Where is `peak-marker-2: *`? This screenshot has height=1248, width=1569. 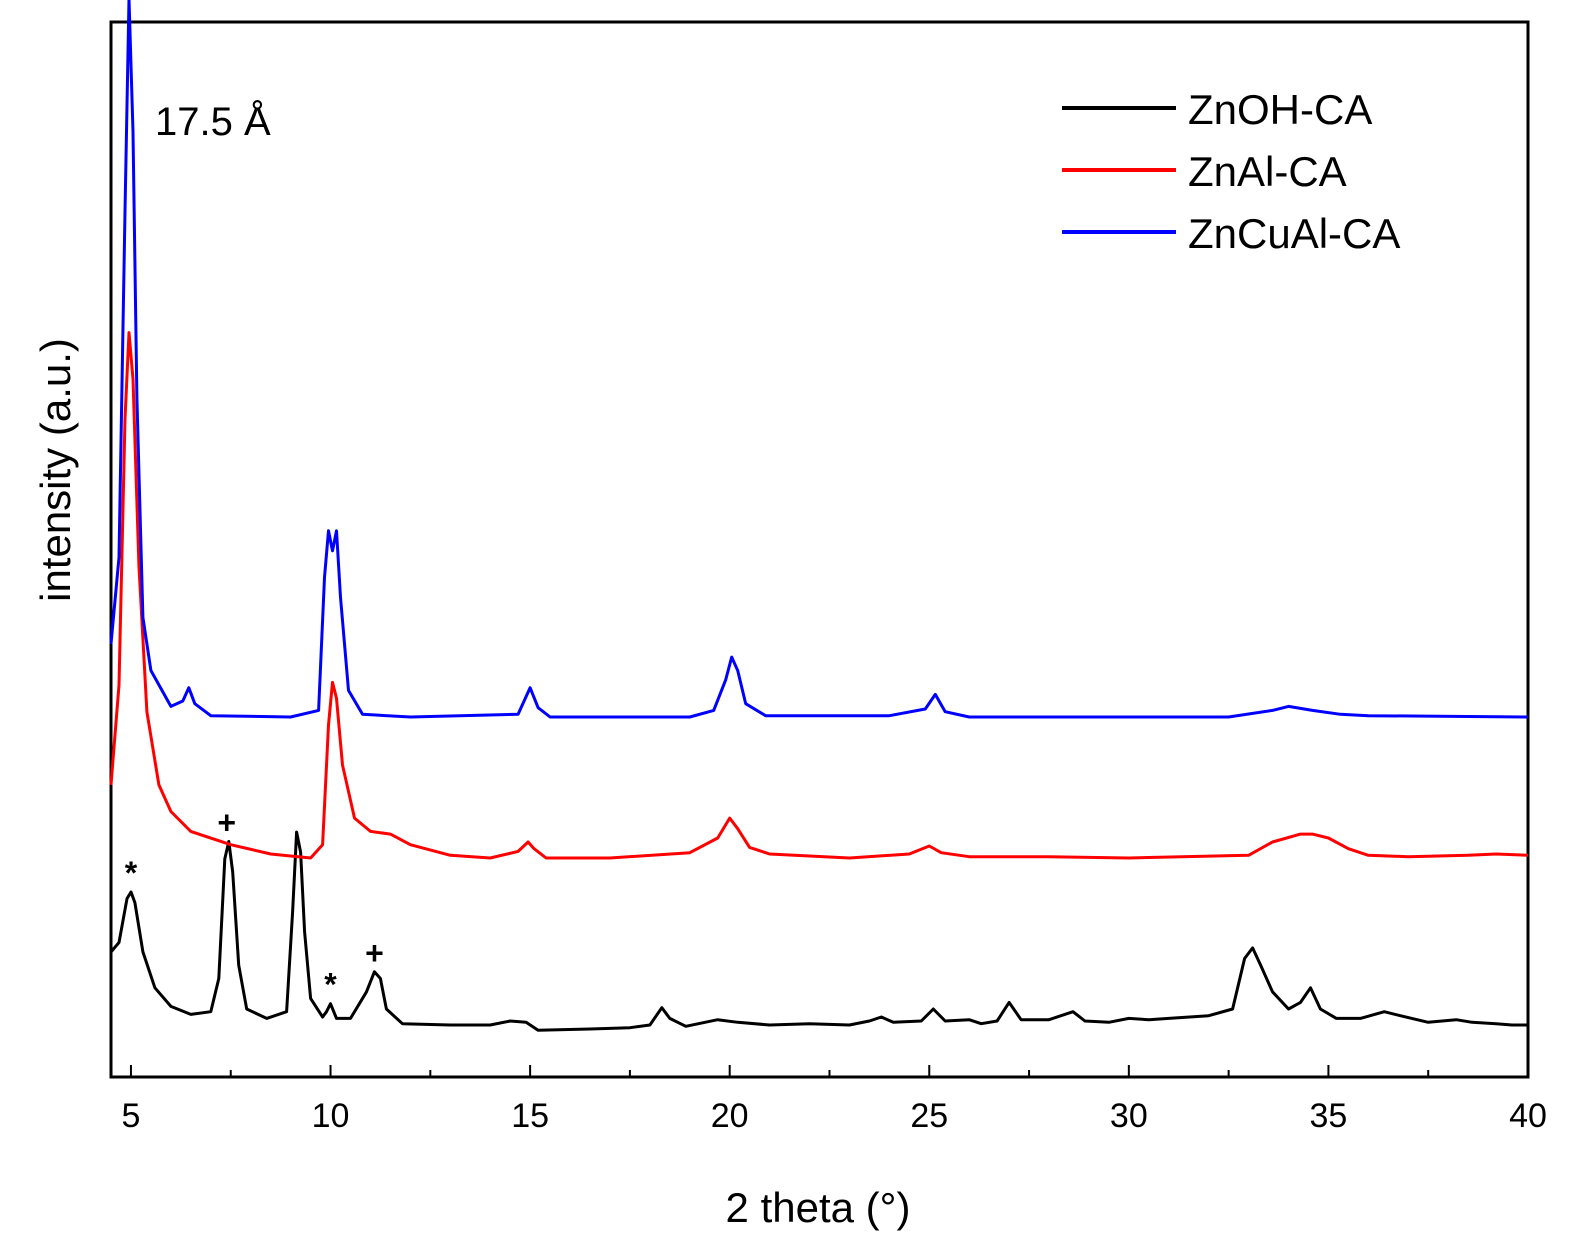
peak-marker-2: * is located at coordinates (330, 985).